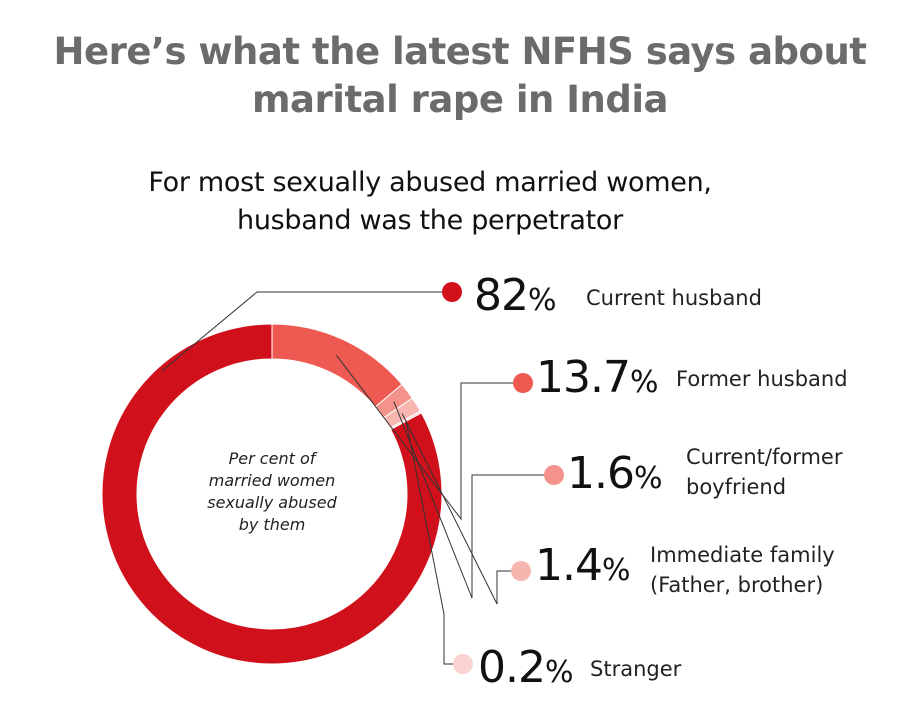 The width and height of the screenshot is (920, 726). I want to click on slice-label-former-husband: Former husband, so click(762, 379).